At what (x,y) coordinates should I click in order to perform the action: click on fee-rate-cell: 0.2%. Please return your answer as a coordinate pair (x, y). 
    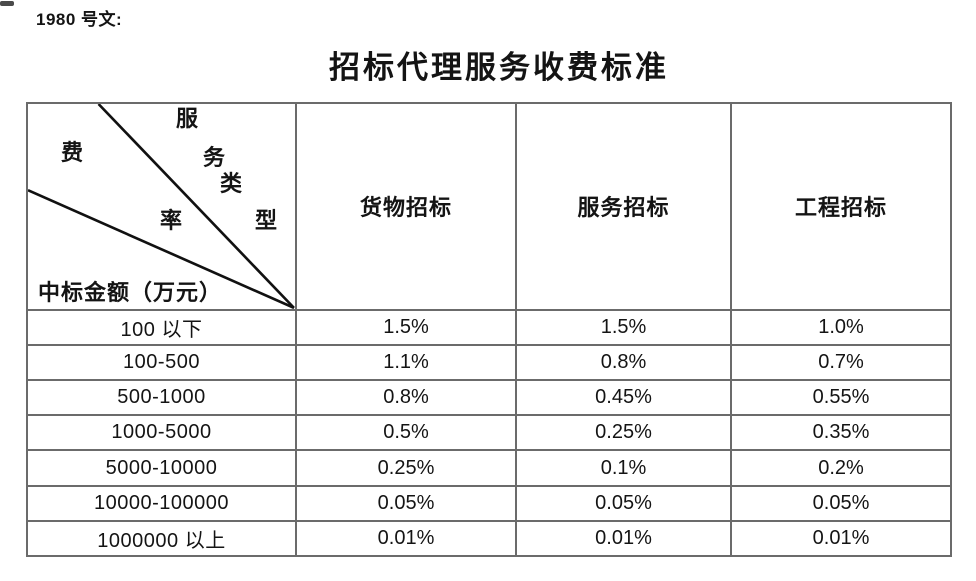
    Looking at the image, I should click on (841, 468).